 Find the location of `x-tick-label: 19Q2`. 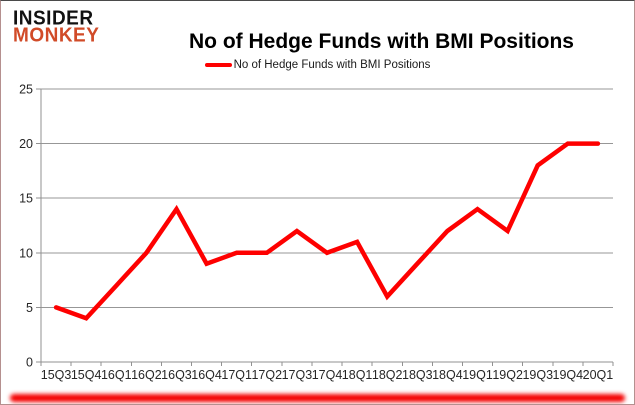

x-tick-label: 19Q2 is located at coordinates (507, 375).